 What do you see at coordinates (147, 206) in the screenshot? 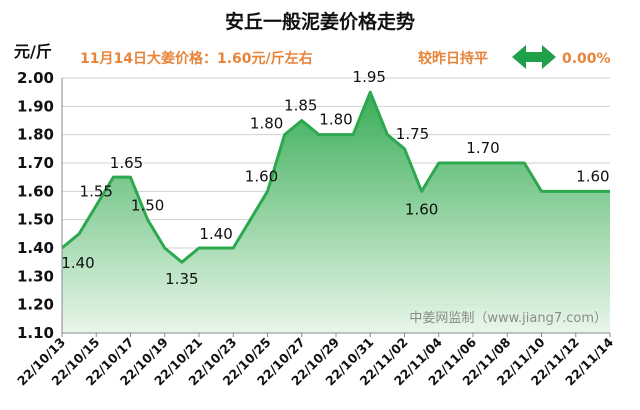
I see `data-label: 1.50` at bounding box center [147, 206].